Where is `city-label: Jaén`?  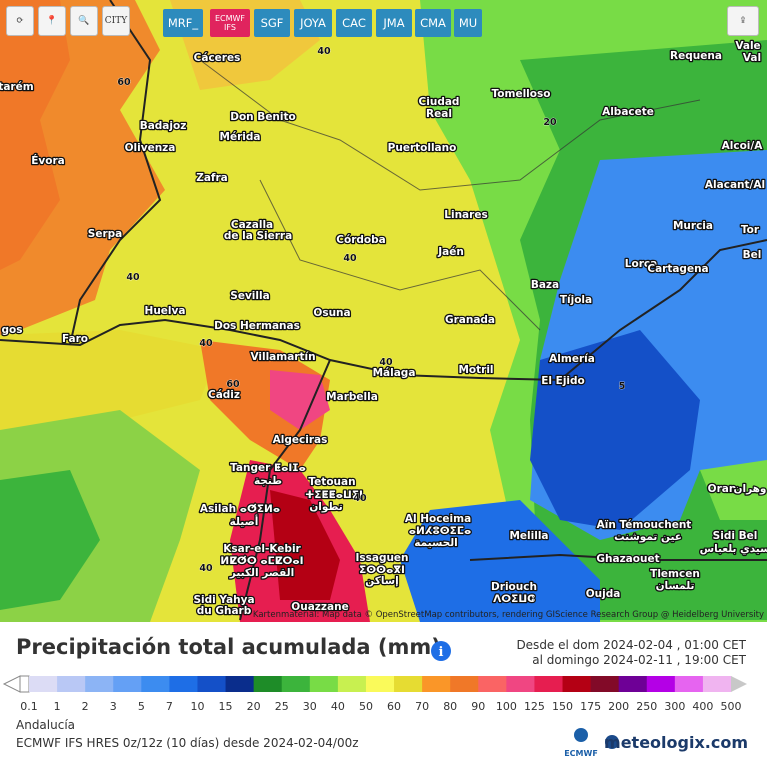
city-label: Jaén is located at coordinates (450, 252).